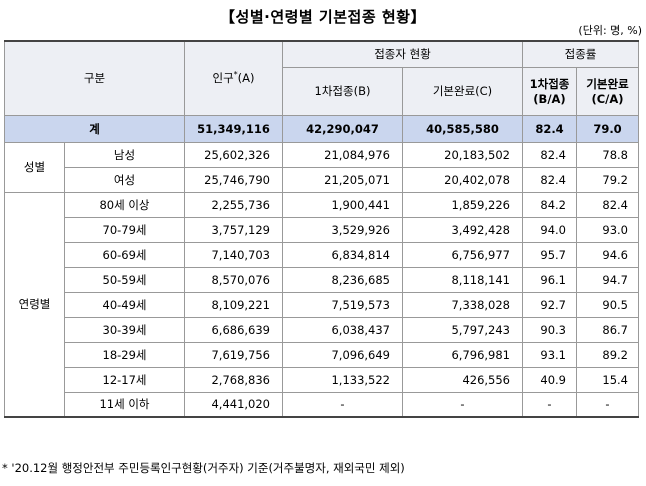 The image size is (646, 486). Describe the element at coordinates (124, 304) in the screenshot. I see `row-label: 40-49세` at that location.